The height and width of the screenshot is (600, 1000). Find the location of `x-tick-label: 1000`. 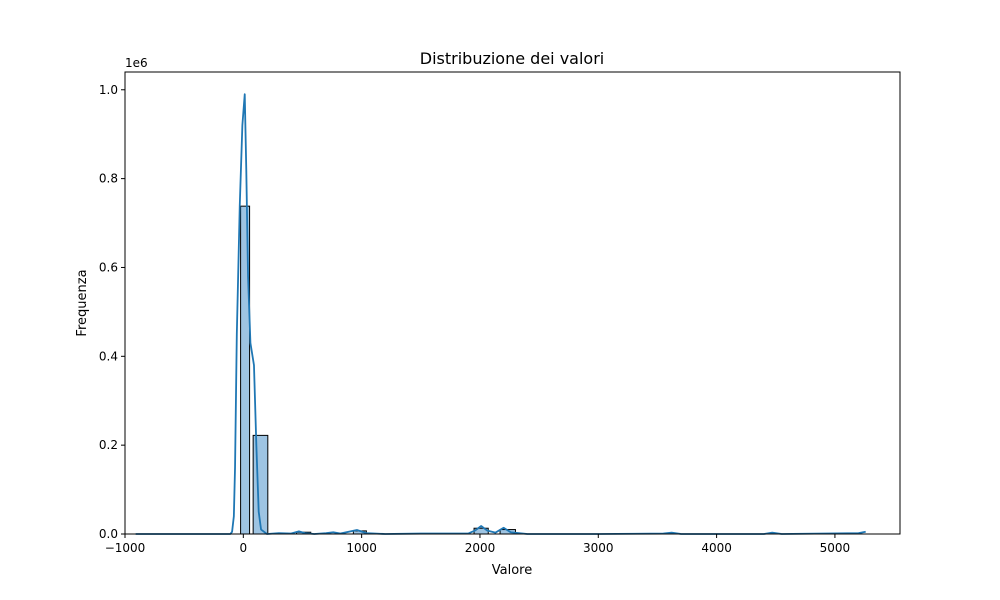

x-tick-label: 1000 is located at coordinates (361, 548).